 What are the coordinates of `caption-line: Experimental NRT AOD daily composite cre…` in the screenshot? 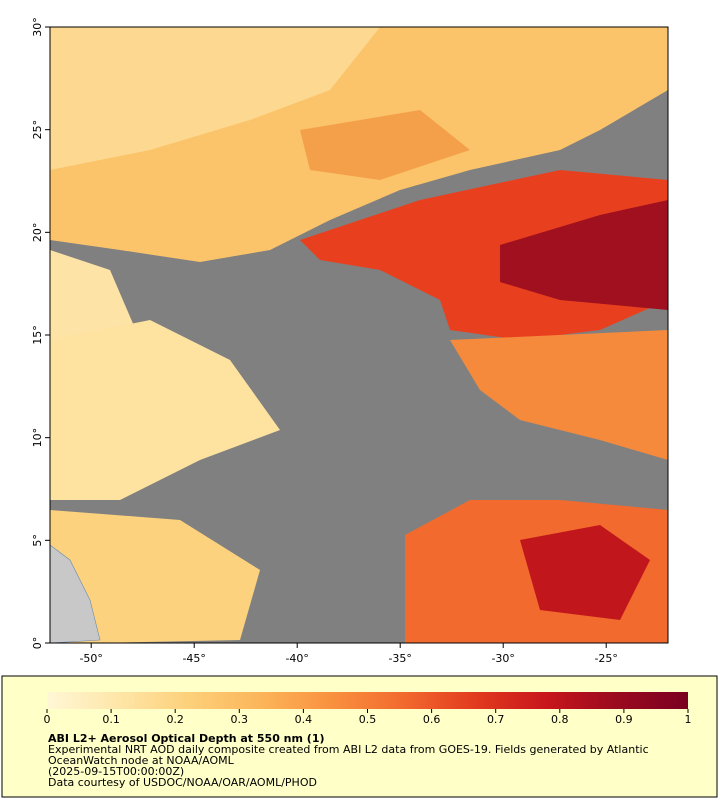 It's located at (348, 749).